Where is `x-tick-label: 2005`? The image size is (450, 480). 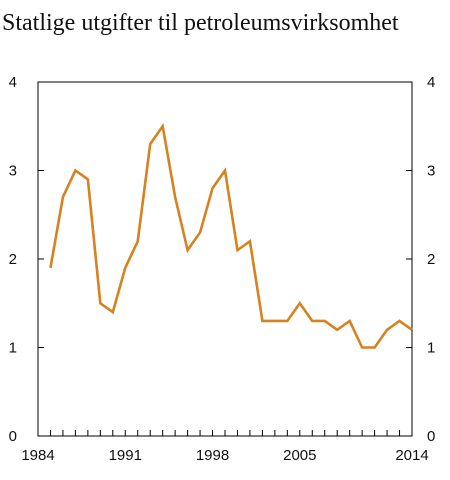
x-tick-label: 2005 is located at coordinates (299, 455).